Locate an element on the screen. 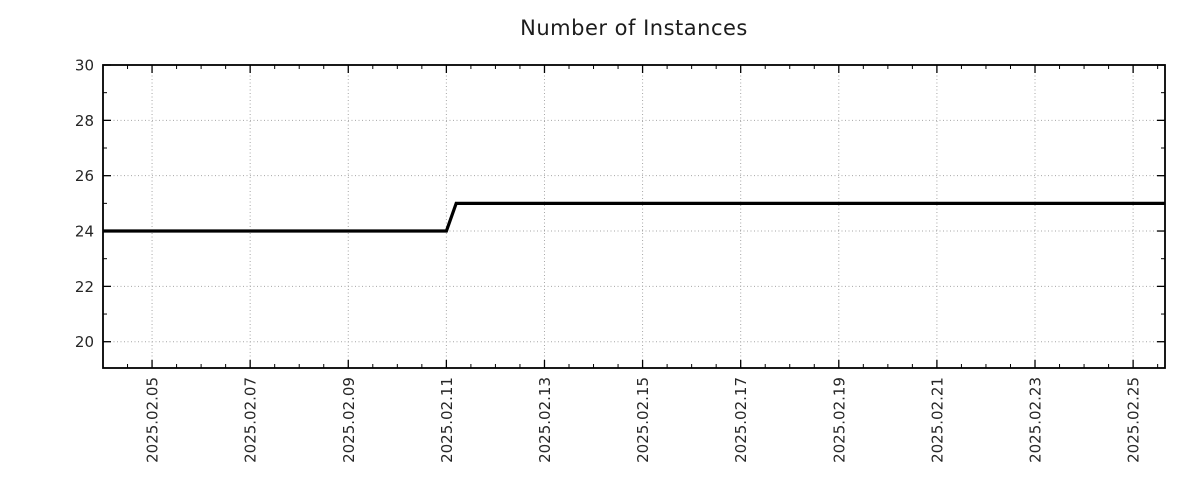 The width and height of the screenshot is (1200, 500). y-tick-label: 26 is located at coordinates (84, 176).